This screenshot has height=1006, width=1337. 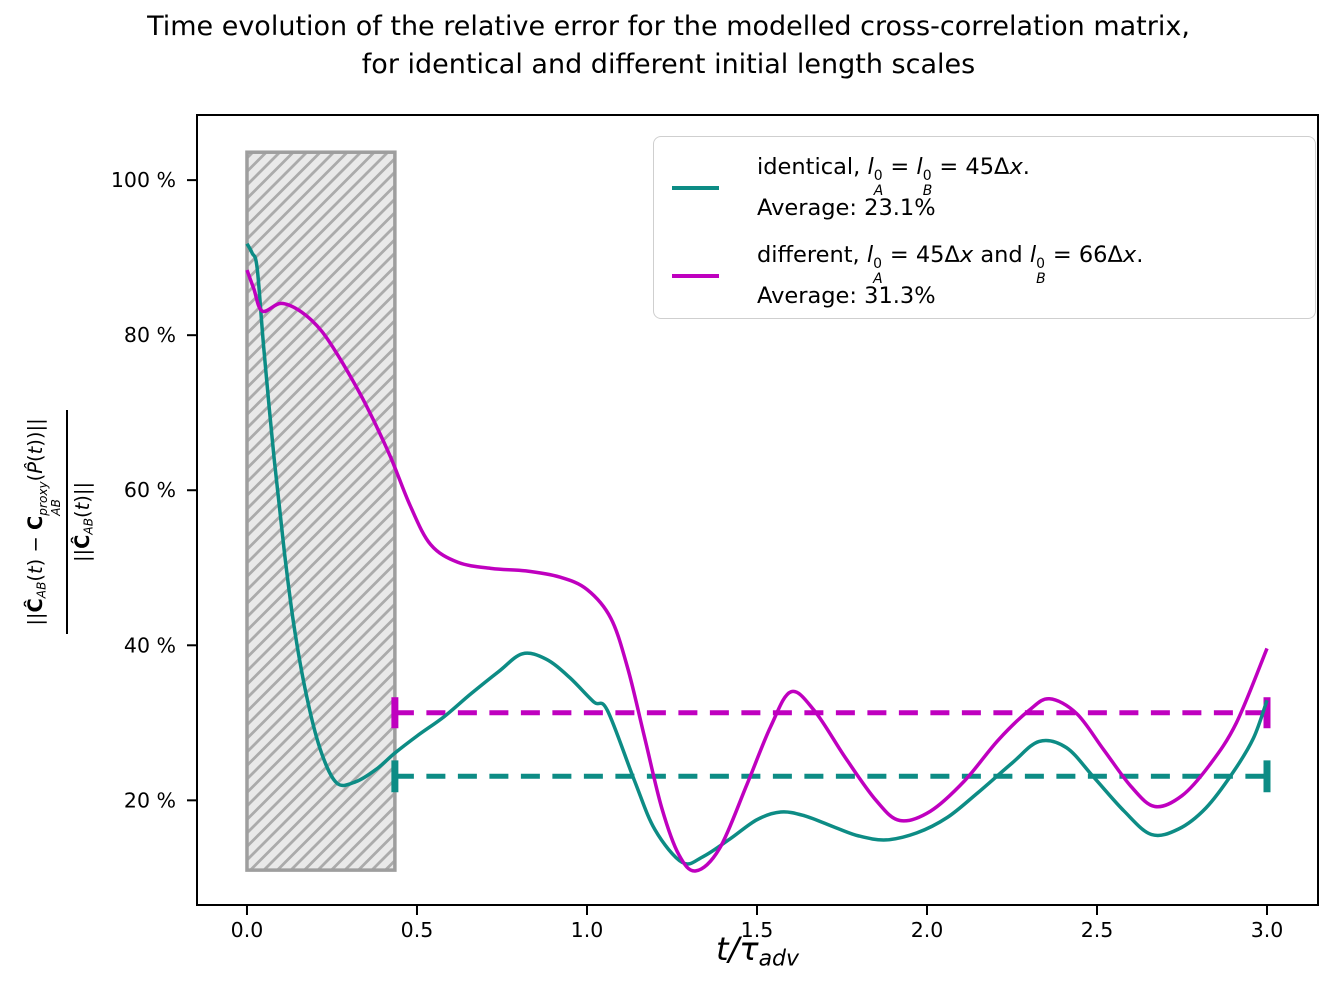 I want to click on P-hat: P̂, so click(x=35, y=467).